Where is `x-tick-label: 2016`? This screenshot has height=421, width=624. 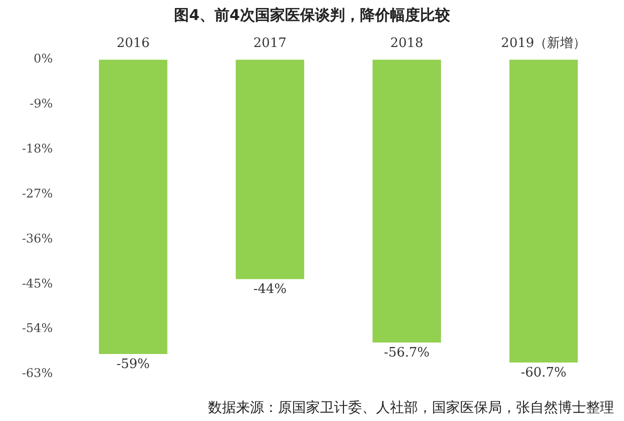
x-tick-label: 2016 is located at coordinates (133, 44).